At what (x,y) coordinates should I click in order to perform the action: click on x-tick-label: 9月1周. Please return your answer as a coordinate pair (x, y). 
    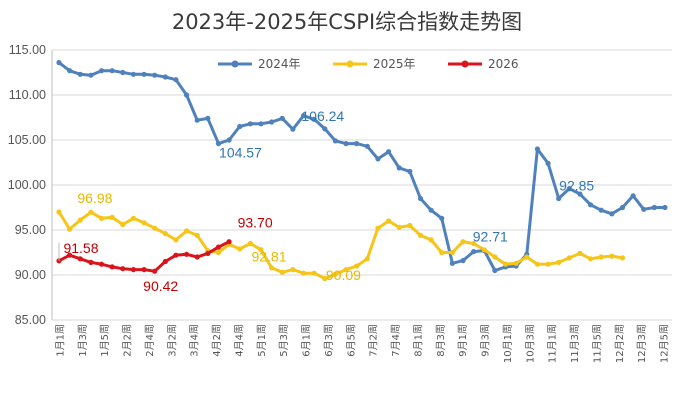
    Looking at the image, I should click on (463, 340).